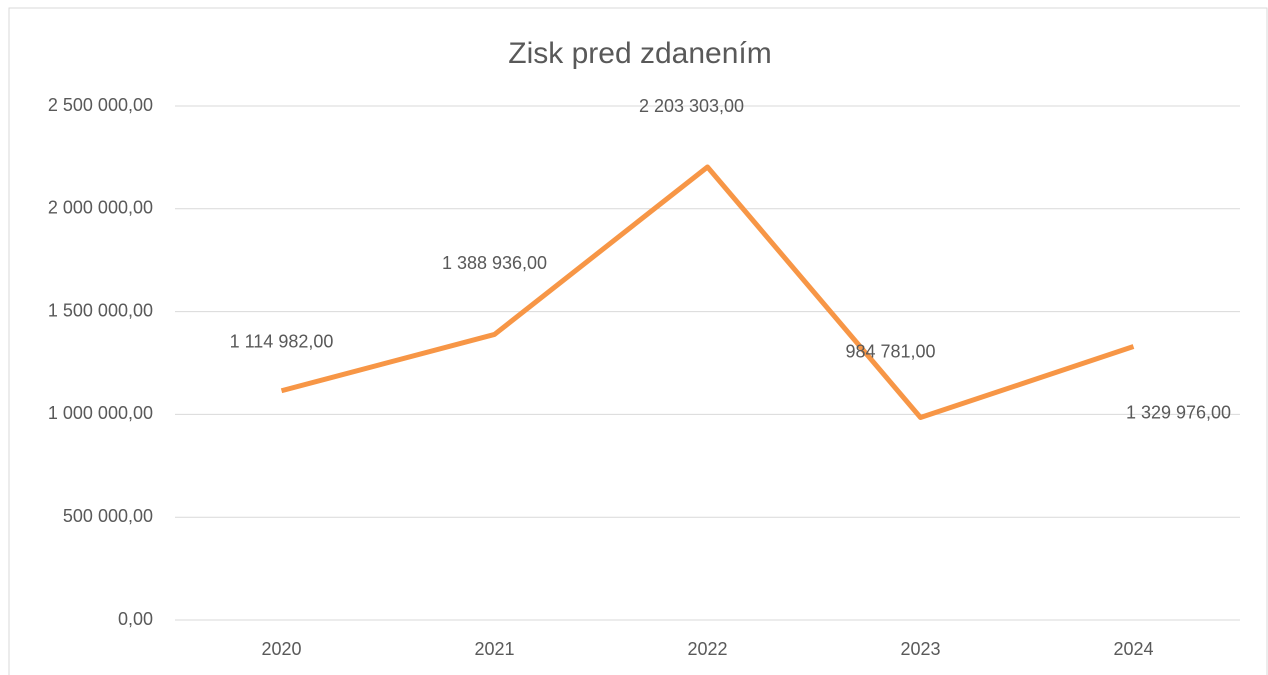 Image resolution: width=1268 pixels, height=675 pixels. Describe the element at coordinates (135, 619) in the screenshot. I see `y-tick-label: 0,00` at that location.